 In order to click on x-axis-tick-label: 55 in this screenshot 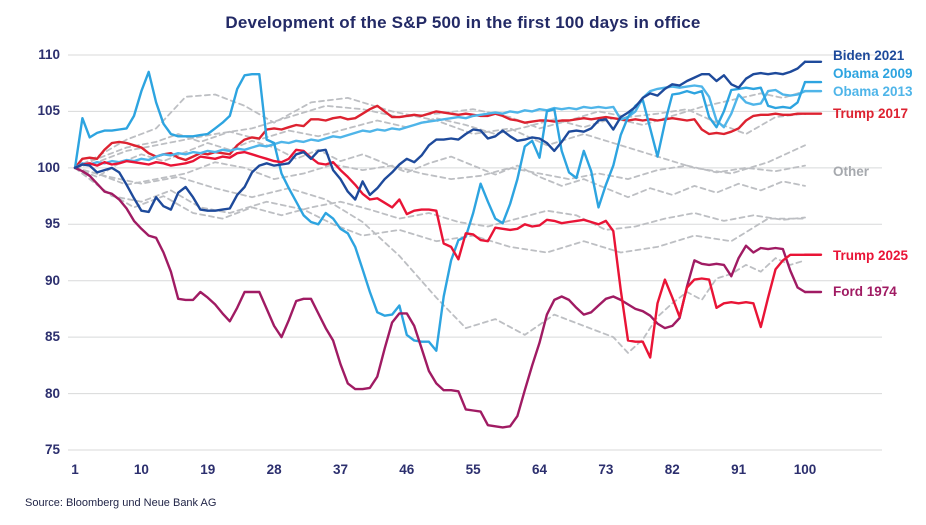, I will do `click(473, 469)`.